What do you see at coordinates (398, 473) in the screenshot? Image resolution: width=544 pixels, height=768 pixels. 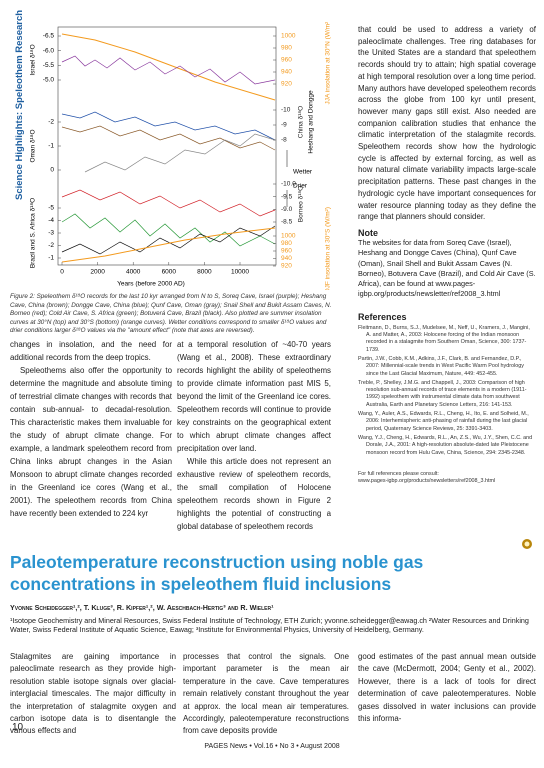 I see `full-refs-label: For full references please consult:` at bounding box center [398, 473].